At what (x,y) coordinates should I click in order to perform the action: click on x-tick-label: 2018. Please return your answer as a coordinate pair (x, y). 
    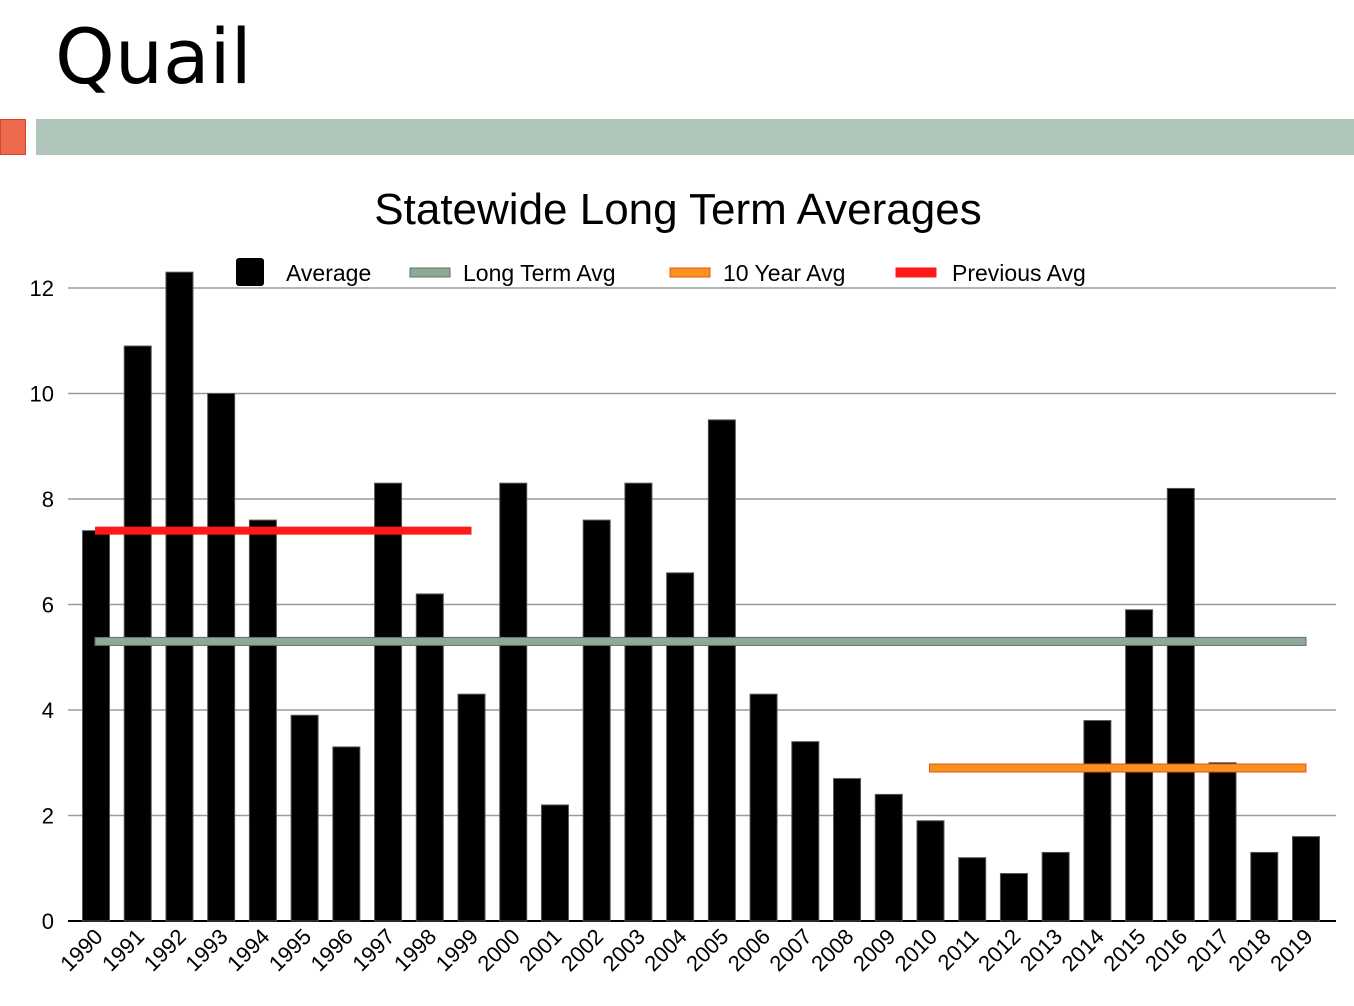
    Looking at the image, I should click on (1250, 950).